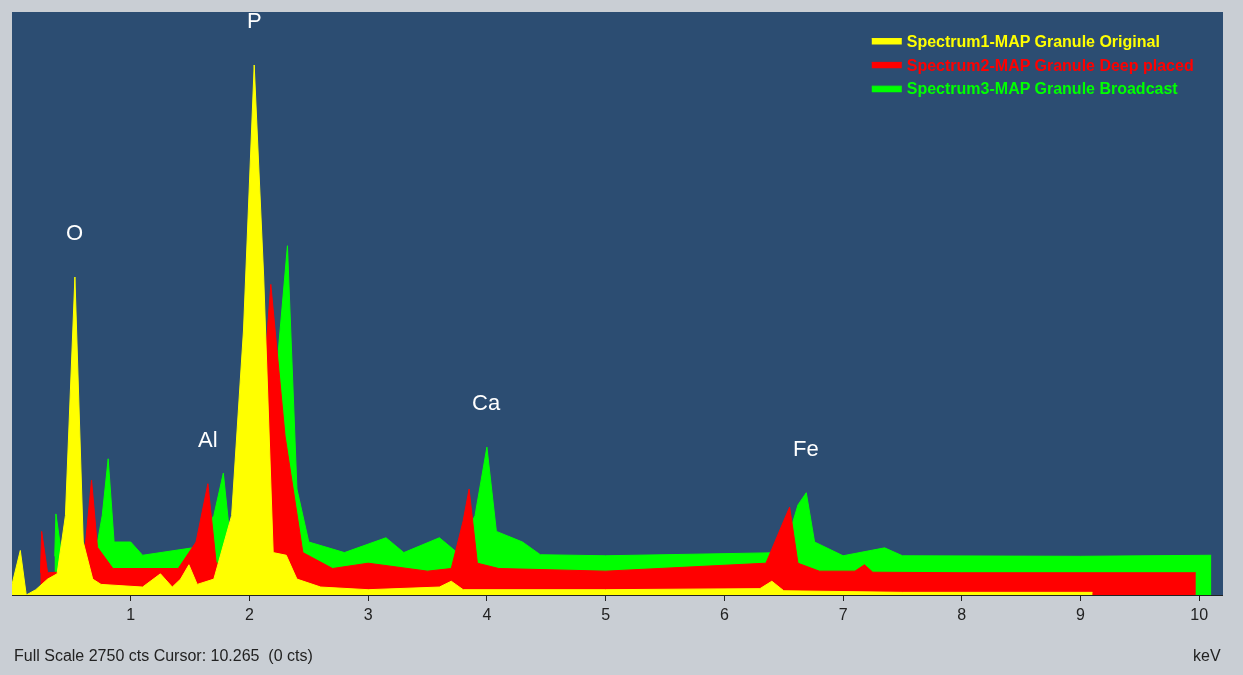  I want to click on x-tick-label: 10, so click(1199, 615).